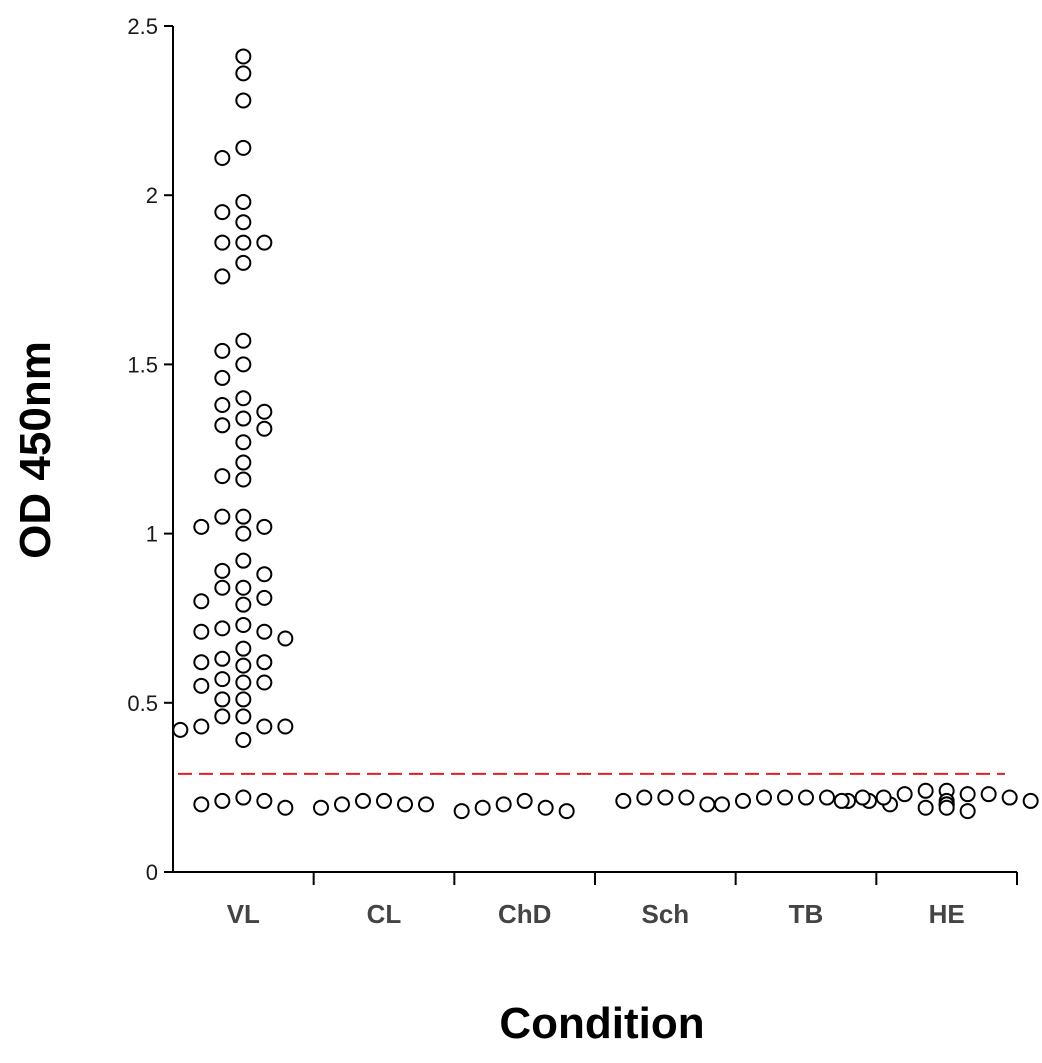 The image size is (1042, 1063). What do you see at coordinates (806, 914) in the screenshot?
I see `x-tick-label: TB` at bounding box center [806, 914].